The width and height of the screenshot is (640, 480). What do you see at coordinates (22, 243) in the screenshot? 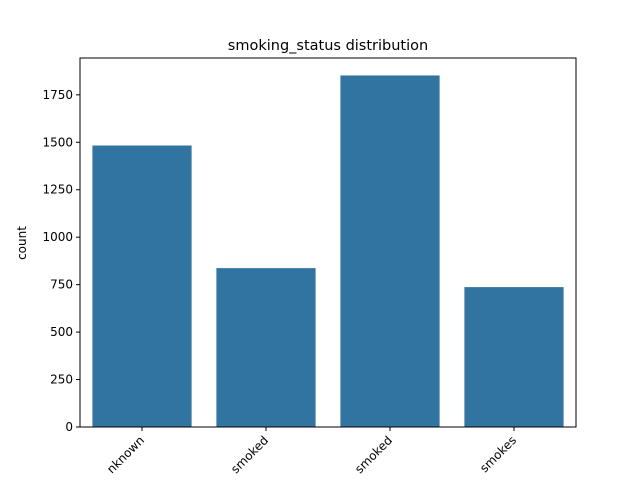
I see `y-axis-title: count` at bounding box center [22, 243].